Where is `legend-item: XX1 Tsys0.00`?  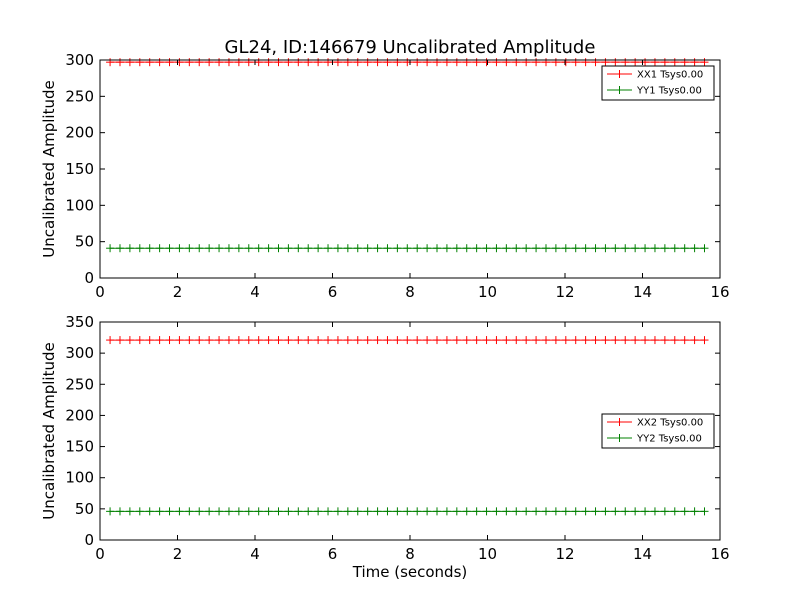 legend-item: XX1 Tsys0.00 is located at coordinates (655, 75).